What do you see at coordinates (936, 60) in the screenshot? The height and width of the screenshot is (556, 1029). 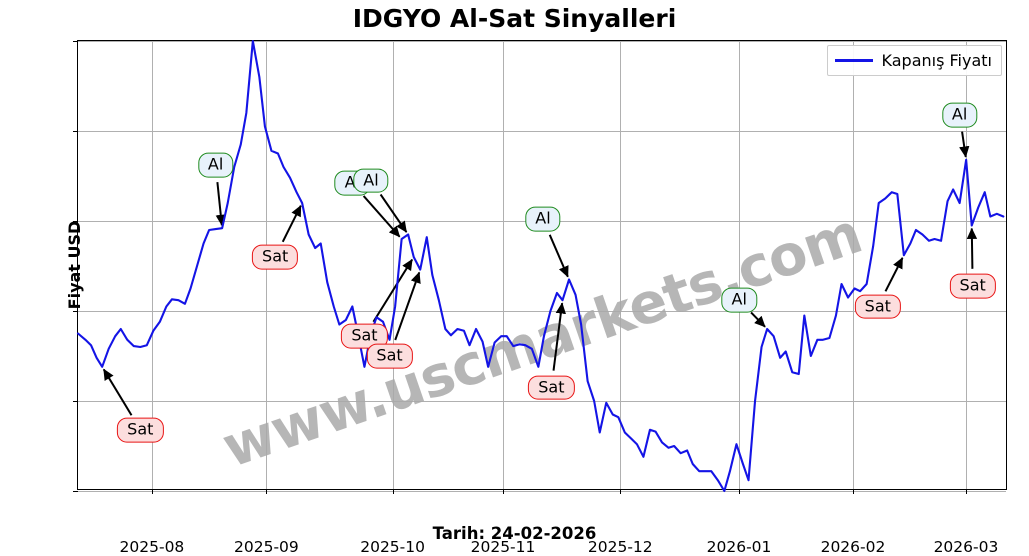 I see `legend-label: Kapanış Fiyatı` at bounding box center [936, 60].